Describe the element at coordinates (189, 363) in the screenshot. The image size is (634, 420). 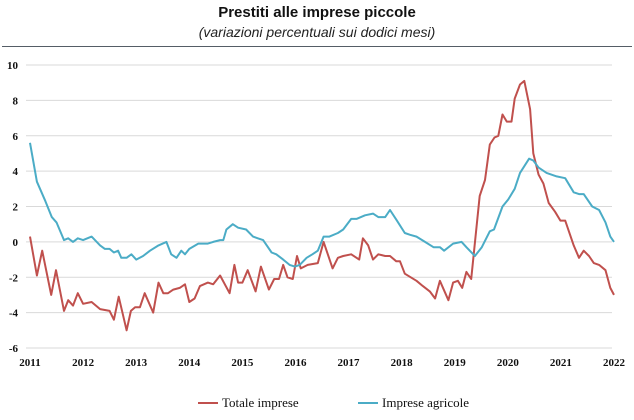
I see `x-tick-label: 2014` at that location.